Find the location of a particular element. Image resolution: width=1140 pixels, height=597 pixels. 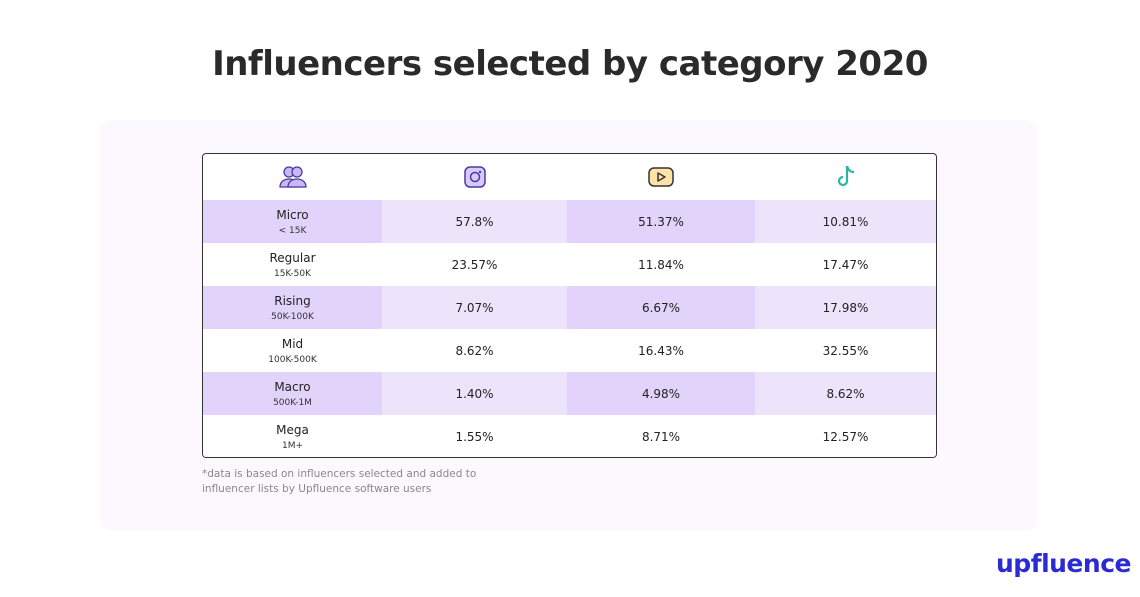

percentage: 12.57% is located at coordinates (845, 436).